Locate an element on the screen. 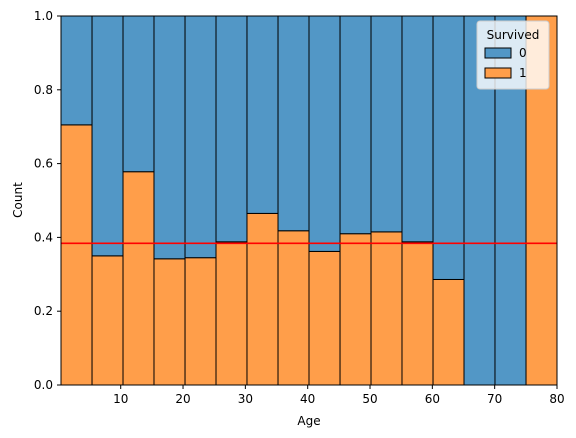  x-tick-label: 30 is located at coordinates (245, 399).